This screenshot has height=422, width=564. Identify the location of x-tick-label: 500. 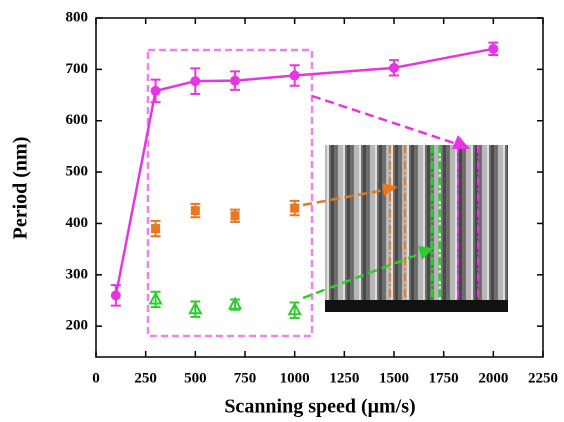
(195, 378).